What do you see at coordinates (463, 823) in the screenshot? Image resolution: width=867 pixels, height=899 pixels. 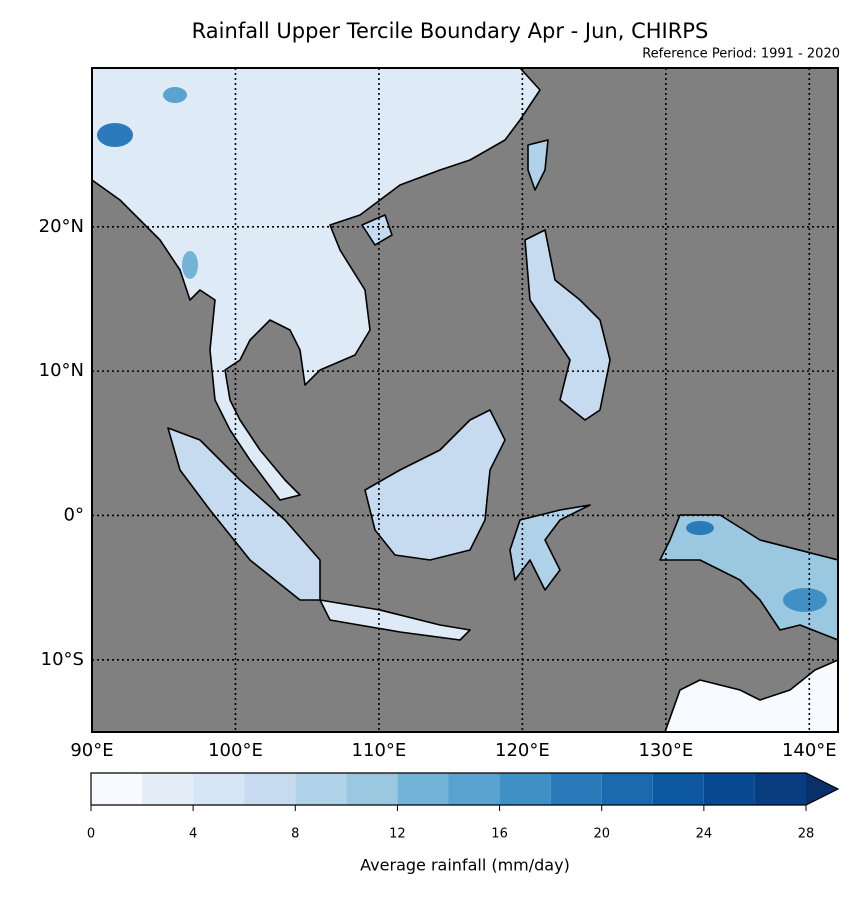 I see `colorbar: Average rainfall (mm/day) 0 4 8 12 16 20 24 28` at bounding box center [463, 823].